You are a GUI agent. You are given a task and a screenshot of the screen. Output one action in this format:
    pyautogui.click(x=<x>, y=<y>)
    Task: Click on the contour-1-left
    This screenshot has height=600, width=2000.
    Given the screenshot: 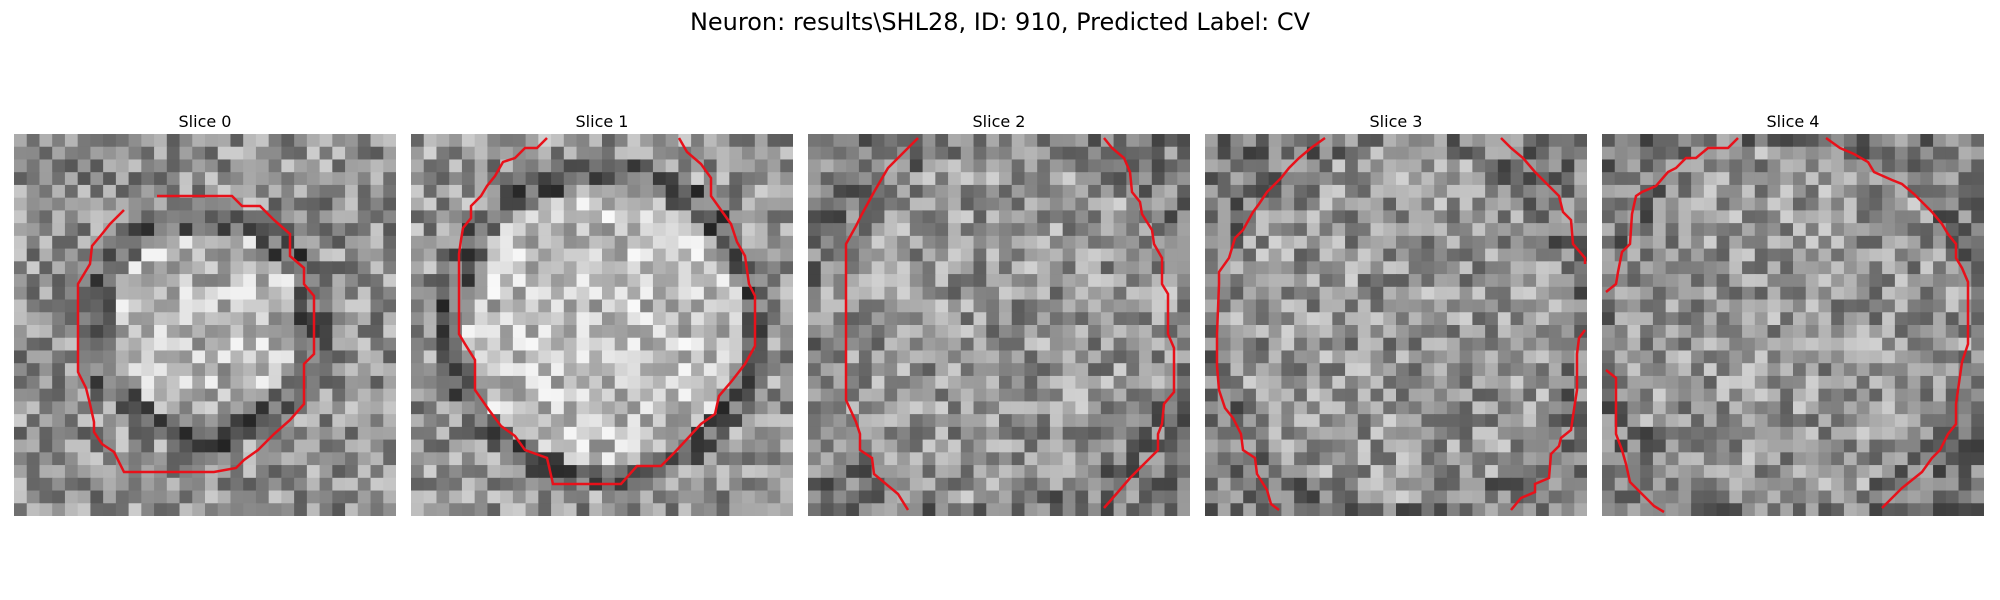 What is the action you would take?
    pyautogui.click(x=607, y=311)
    